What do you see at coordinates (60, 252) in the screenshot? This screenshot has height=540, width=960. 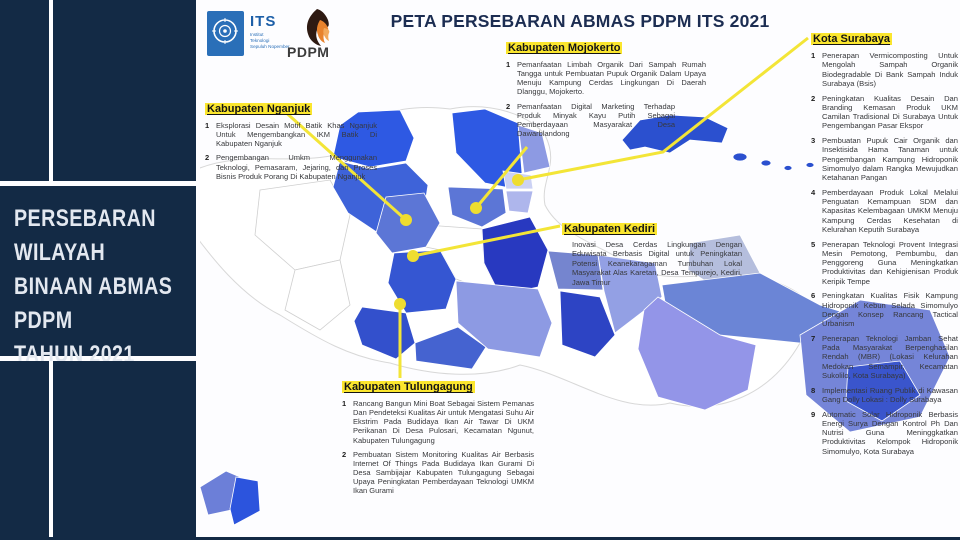 I see `sidebar-heading-line: WILAYAH` at bounding box center [60, 252].